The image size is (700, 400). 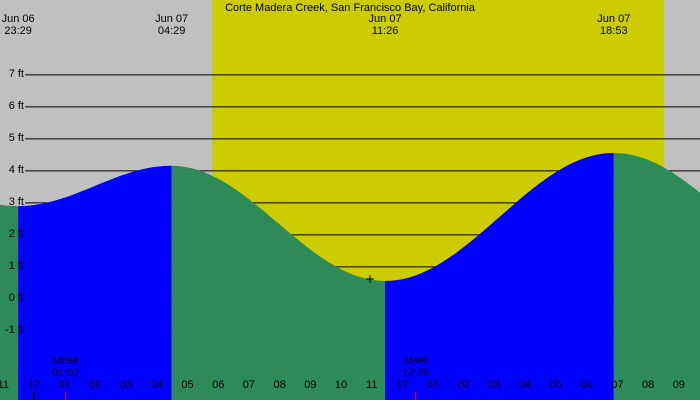 What do you see at coordinates (416, 361) in the screenshot?
I see `moon-label: Mset` at bounding box center [416, 361].